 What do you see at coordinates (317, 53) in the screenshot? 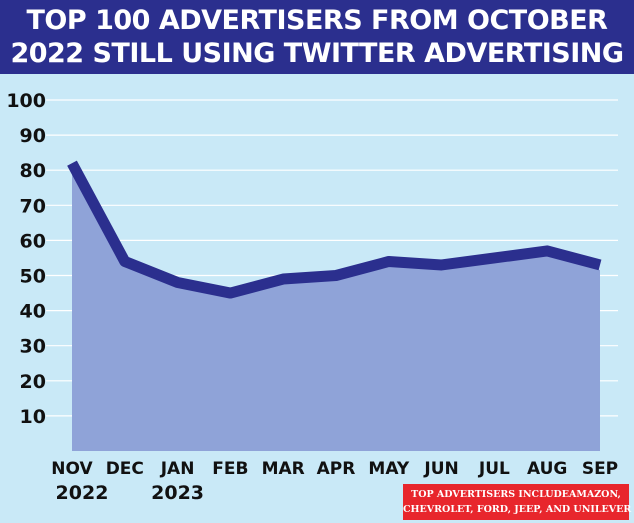
I see `chart-title-line-2: 2022 STILL USING TWITTER ADVERTISING` at bounding box center [317, 53].